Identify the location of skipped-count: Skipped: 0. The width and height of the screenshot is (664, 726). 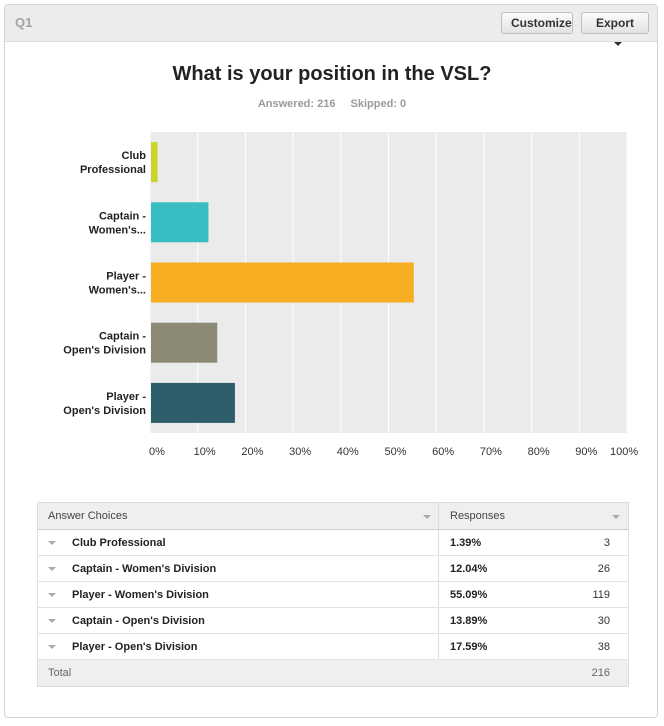
(378, 104).